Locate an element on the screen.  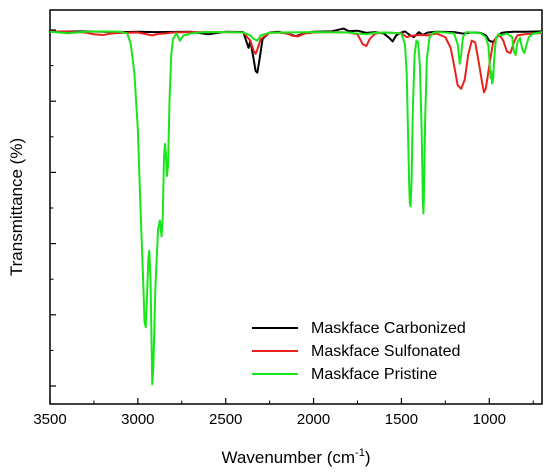
legend-label: Maskface Carbonized is located at coordinates (388, 328).